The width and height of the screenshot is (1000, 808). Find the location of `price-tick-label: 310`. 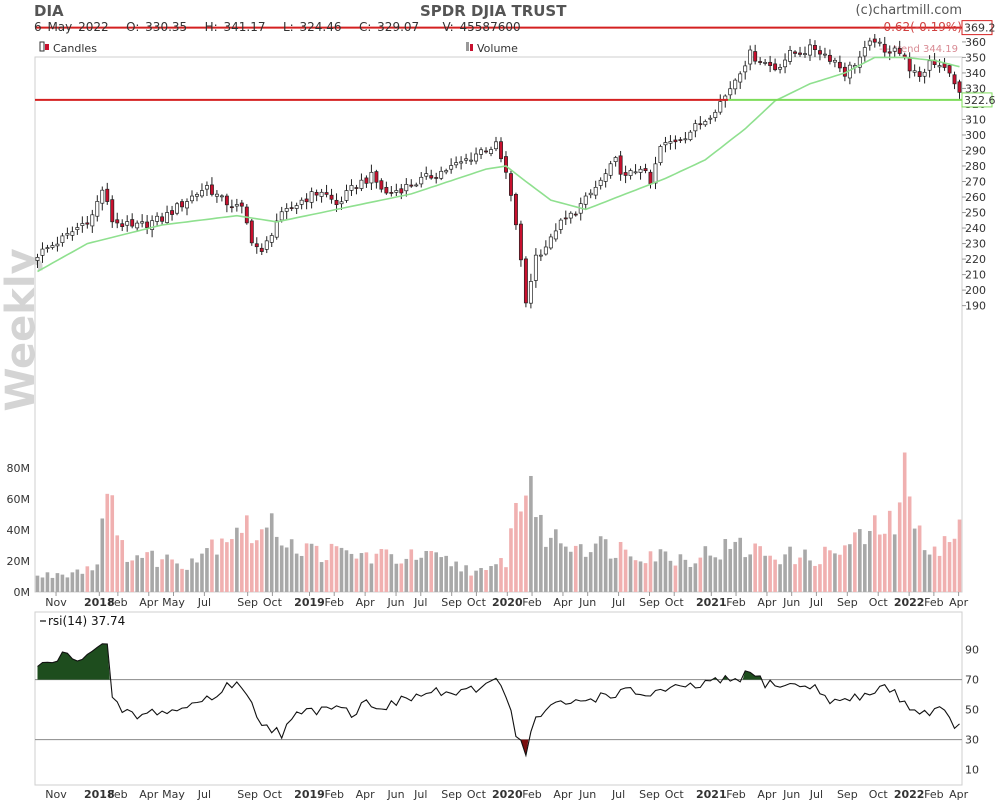

price-tick-label: 310 is located at coordinates (975, 119).